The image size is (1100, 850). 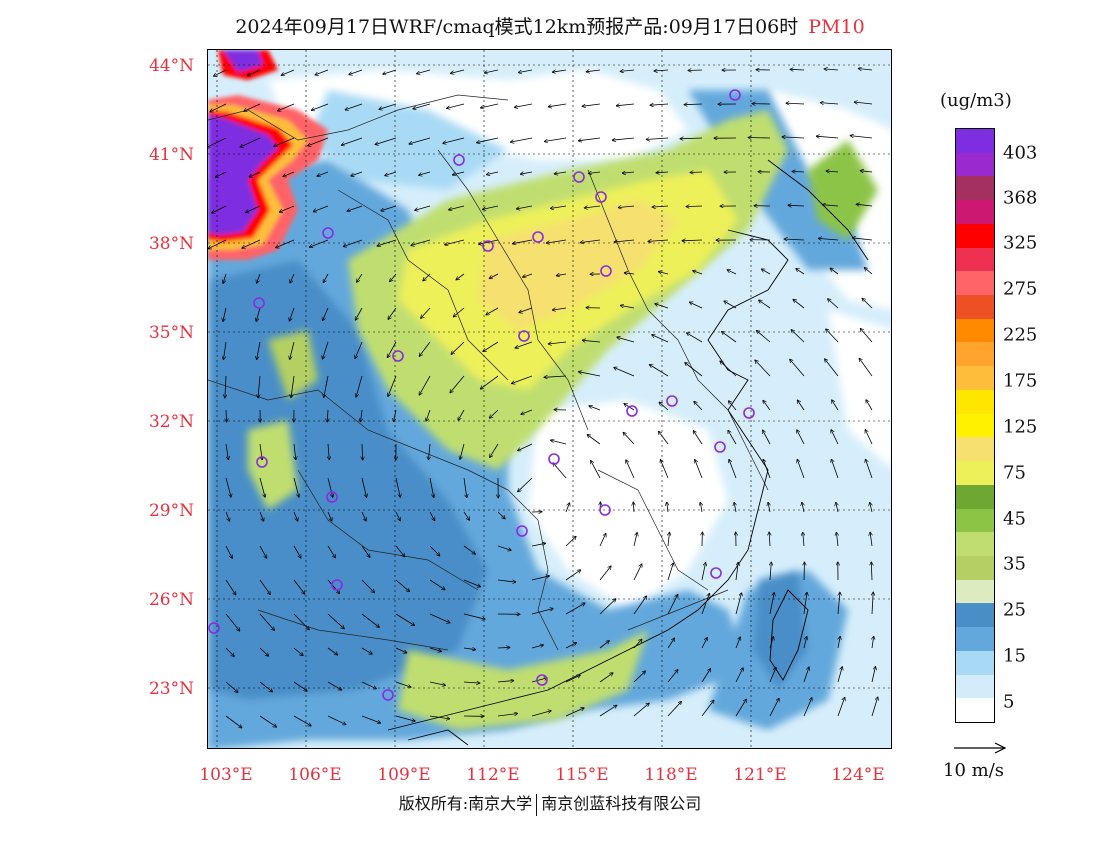 What do you see at coordinates (1020, 427) in the screenshot?
I see `legend-label: 125` at bounding box center [1020, 427].